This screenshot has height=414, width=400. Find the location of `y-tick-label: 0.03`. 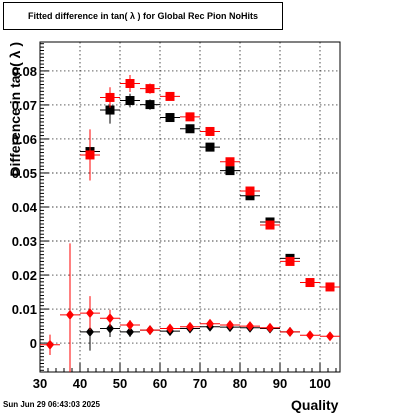

y-tick-label: 0.03 is located at coordinates (24, 241).